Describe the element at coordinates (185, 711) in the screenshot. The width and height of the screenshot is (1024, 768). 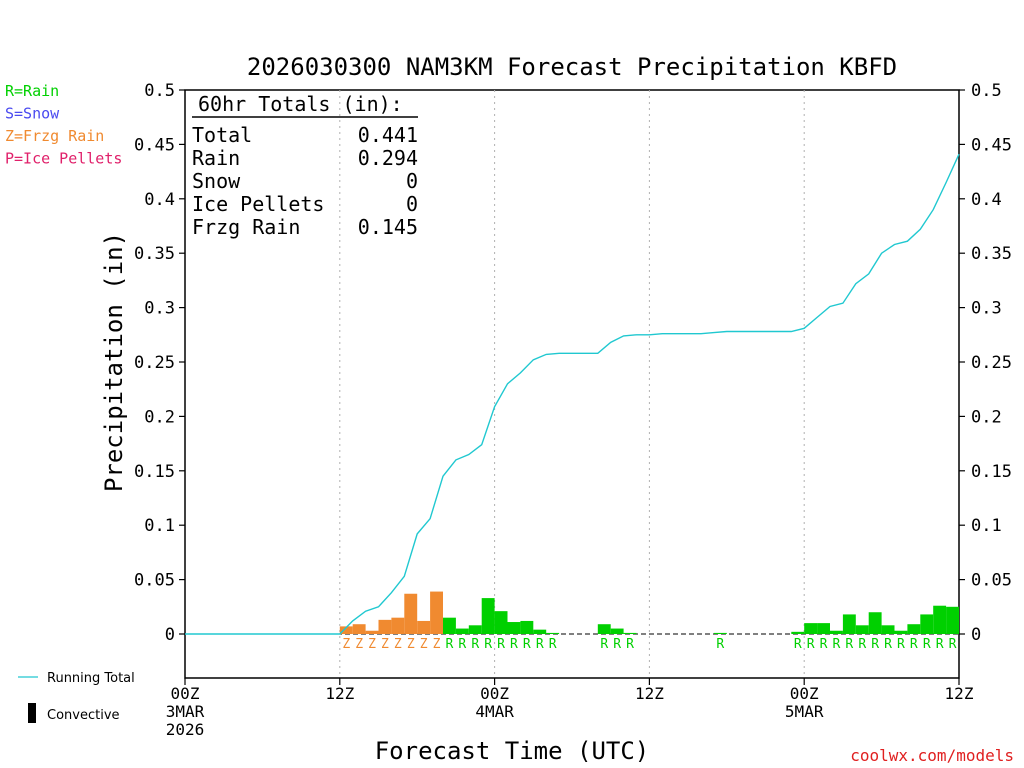
I see `x-tick-label: 3MAR` at that location.